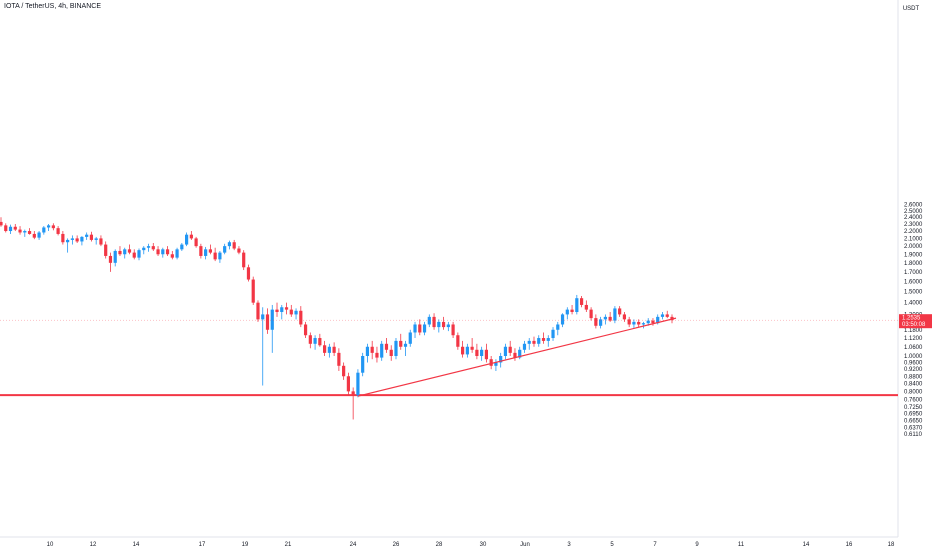 This screenshot has height=550, width=932. What do you see at coordinates (913, 293) in the screenshot?
I see `price-tick-label: 1.5000` at bounding box center [913, 293].